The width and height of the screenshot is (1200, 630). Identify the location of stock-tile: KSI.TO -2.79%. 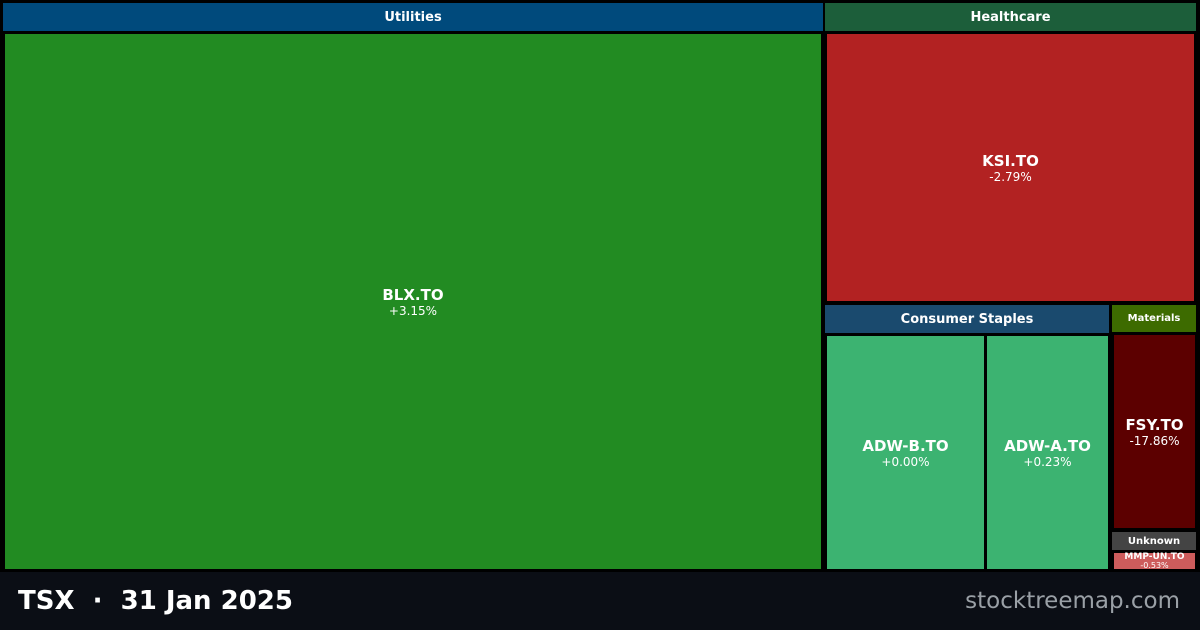
(1010, 167).